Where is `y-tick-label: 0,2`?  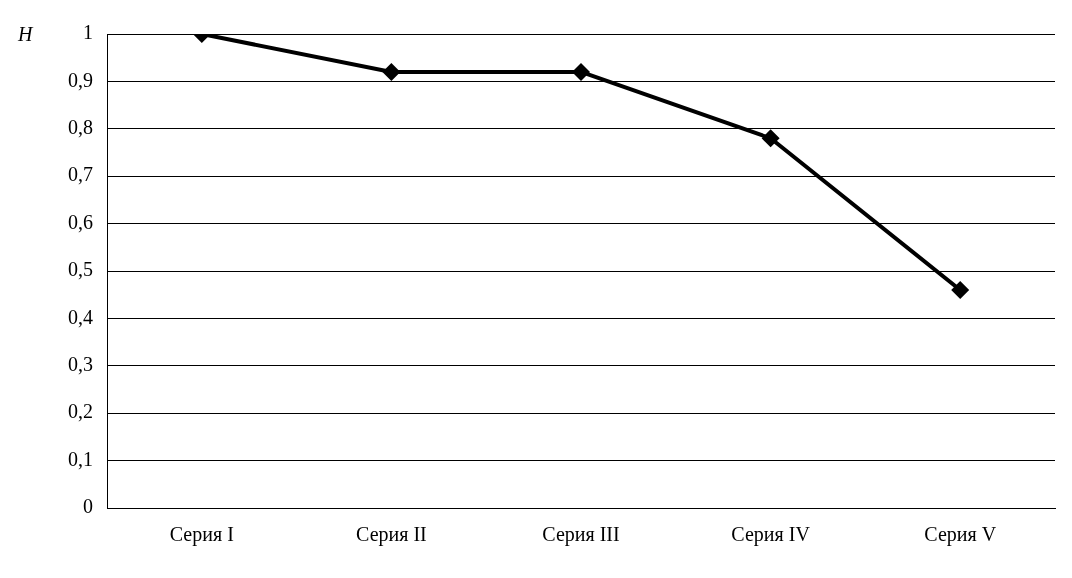
y-tick-label: 0,2 is located at coordinates (80, 411).